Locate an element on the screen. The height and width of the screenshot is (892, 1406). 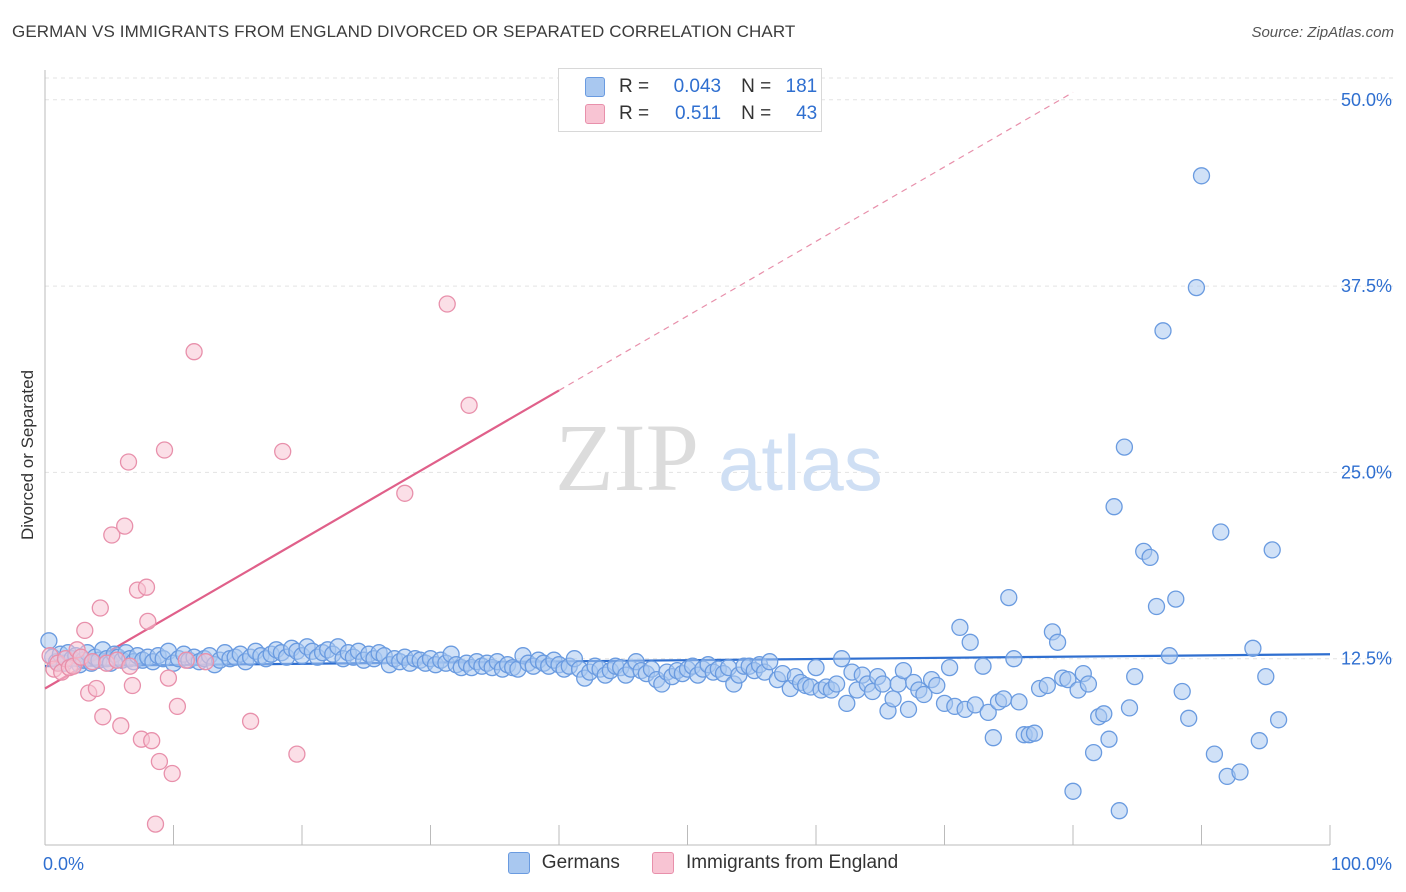
watermark-zip: ZIP is located at coordinates (627, 457).